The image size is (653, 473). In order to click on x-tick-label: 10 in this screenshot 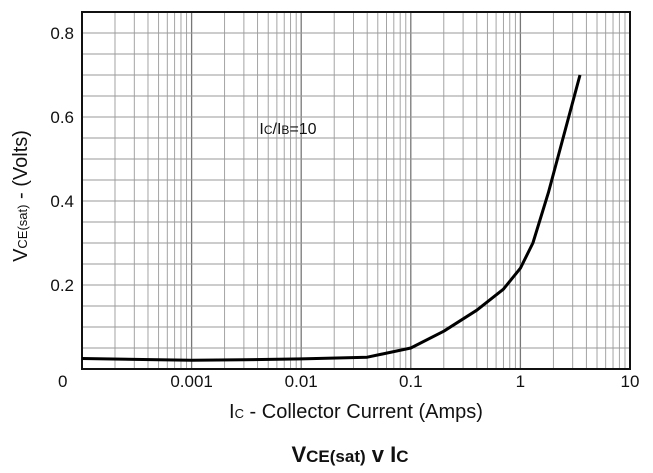, I will do `click(630, 381)`.